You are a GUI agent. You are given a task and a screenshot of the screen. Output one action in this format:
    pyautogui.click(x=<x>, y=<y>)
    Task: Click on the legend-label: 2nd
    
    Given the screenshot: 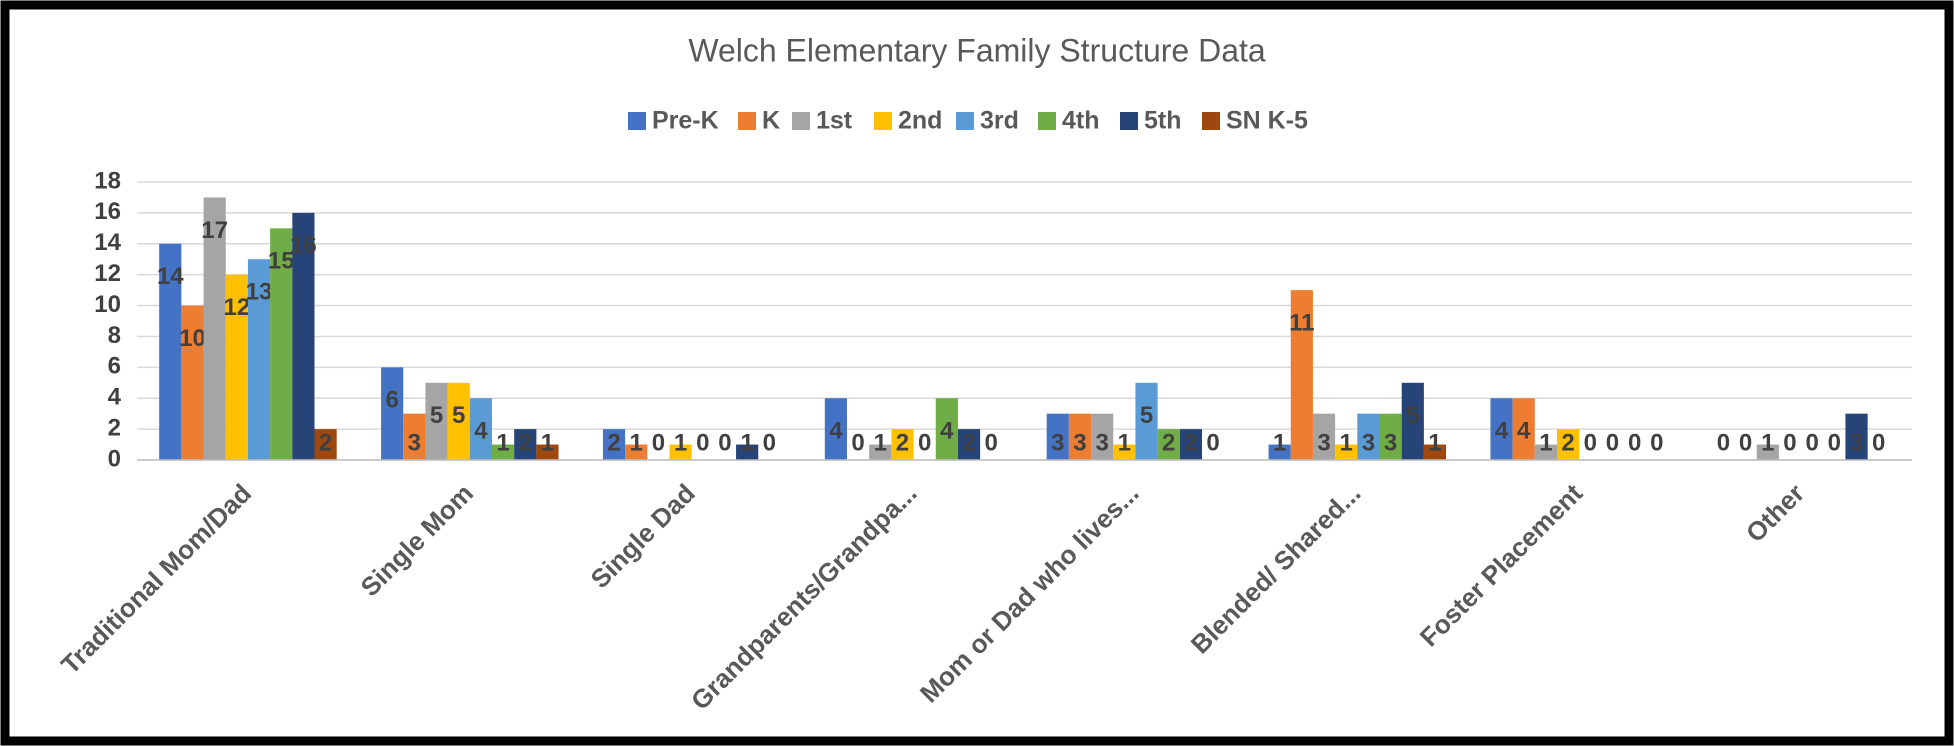 What is the action you would take?
    pyautogui.click(x=920, y=121)
    